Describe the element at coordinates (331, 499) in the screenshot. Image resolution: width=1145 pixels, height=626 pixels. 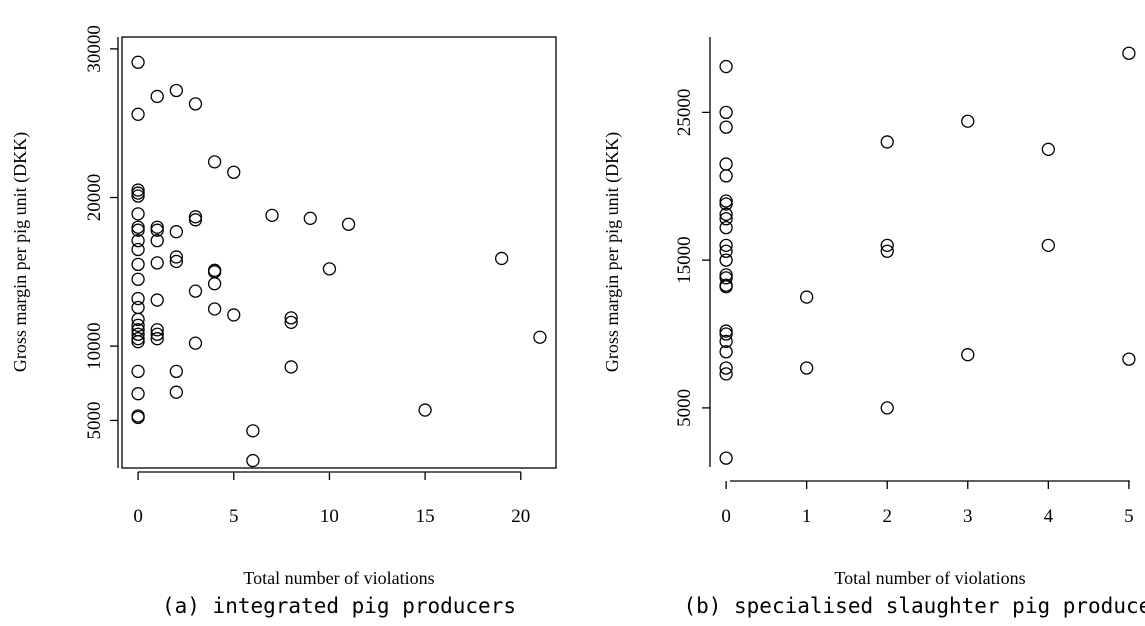
I see `chart-a-x-ticks: 0 5 10 15 20` at that location.